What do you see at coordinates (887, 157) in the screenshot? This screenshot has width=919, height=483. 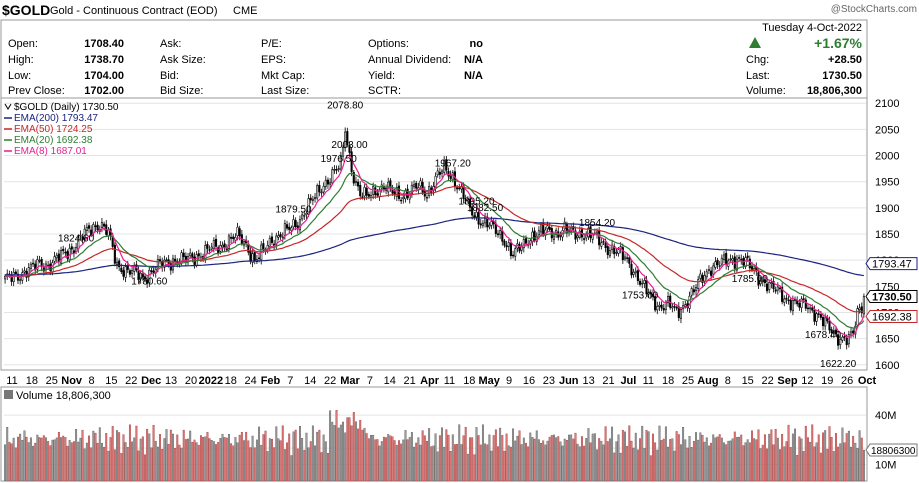 I see `y-tick-label: 2000` at bounding box center [887, 157].